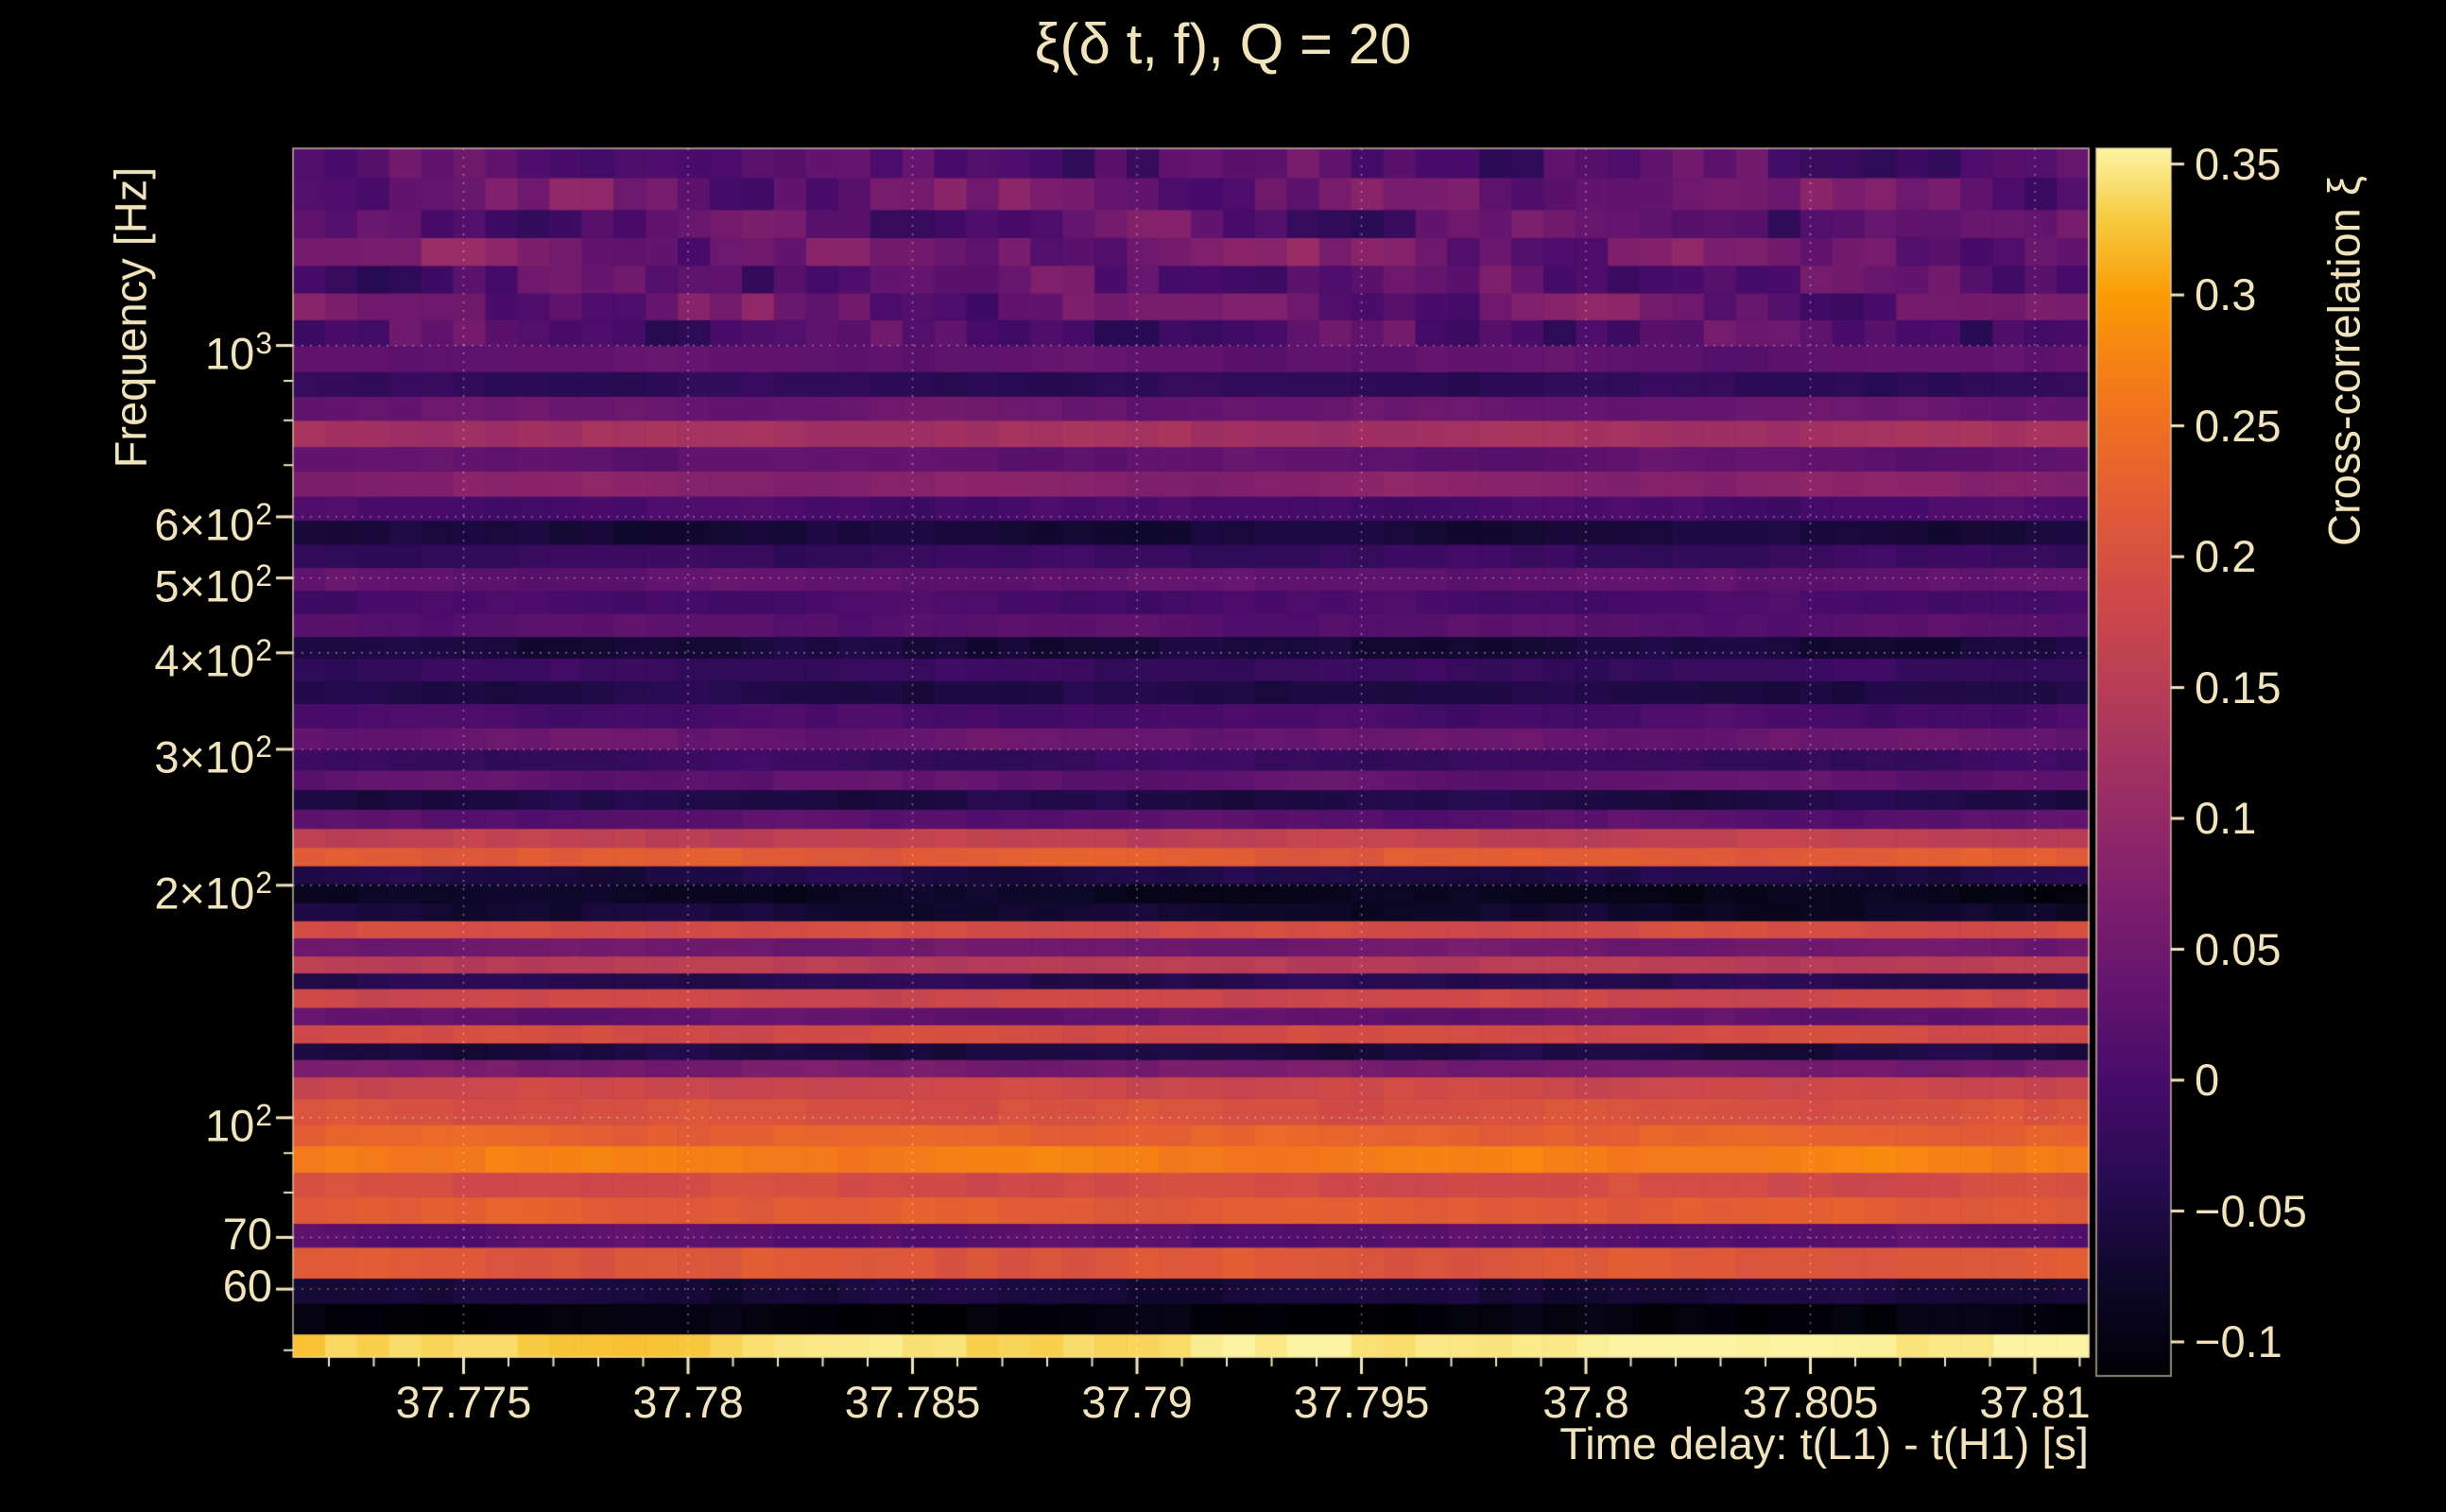 This screenshot has height=1512, width=2446. I want to click on y-tick-label: 10², so click(238, 1124).